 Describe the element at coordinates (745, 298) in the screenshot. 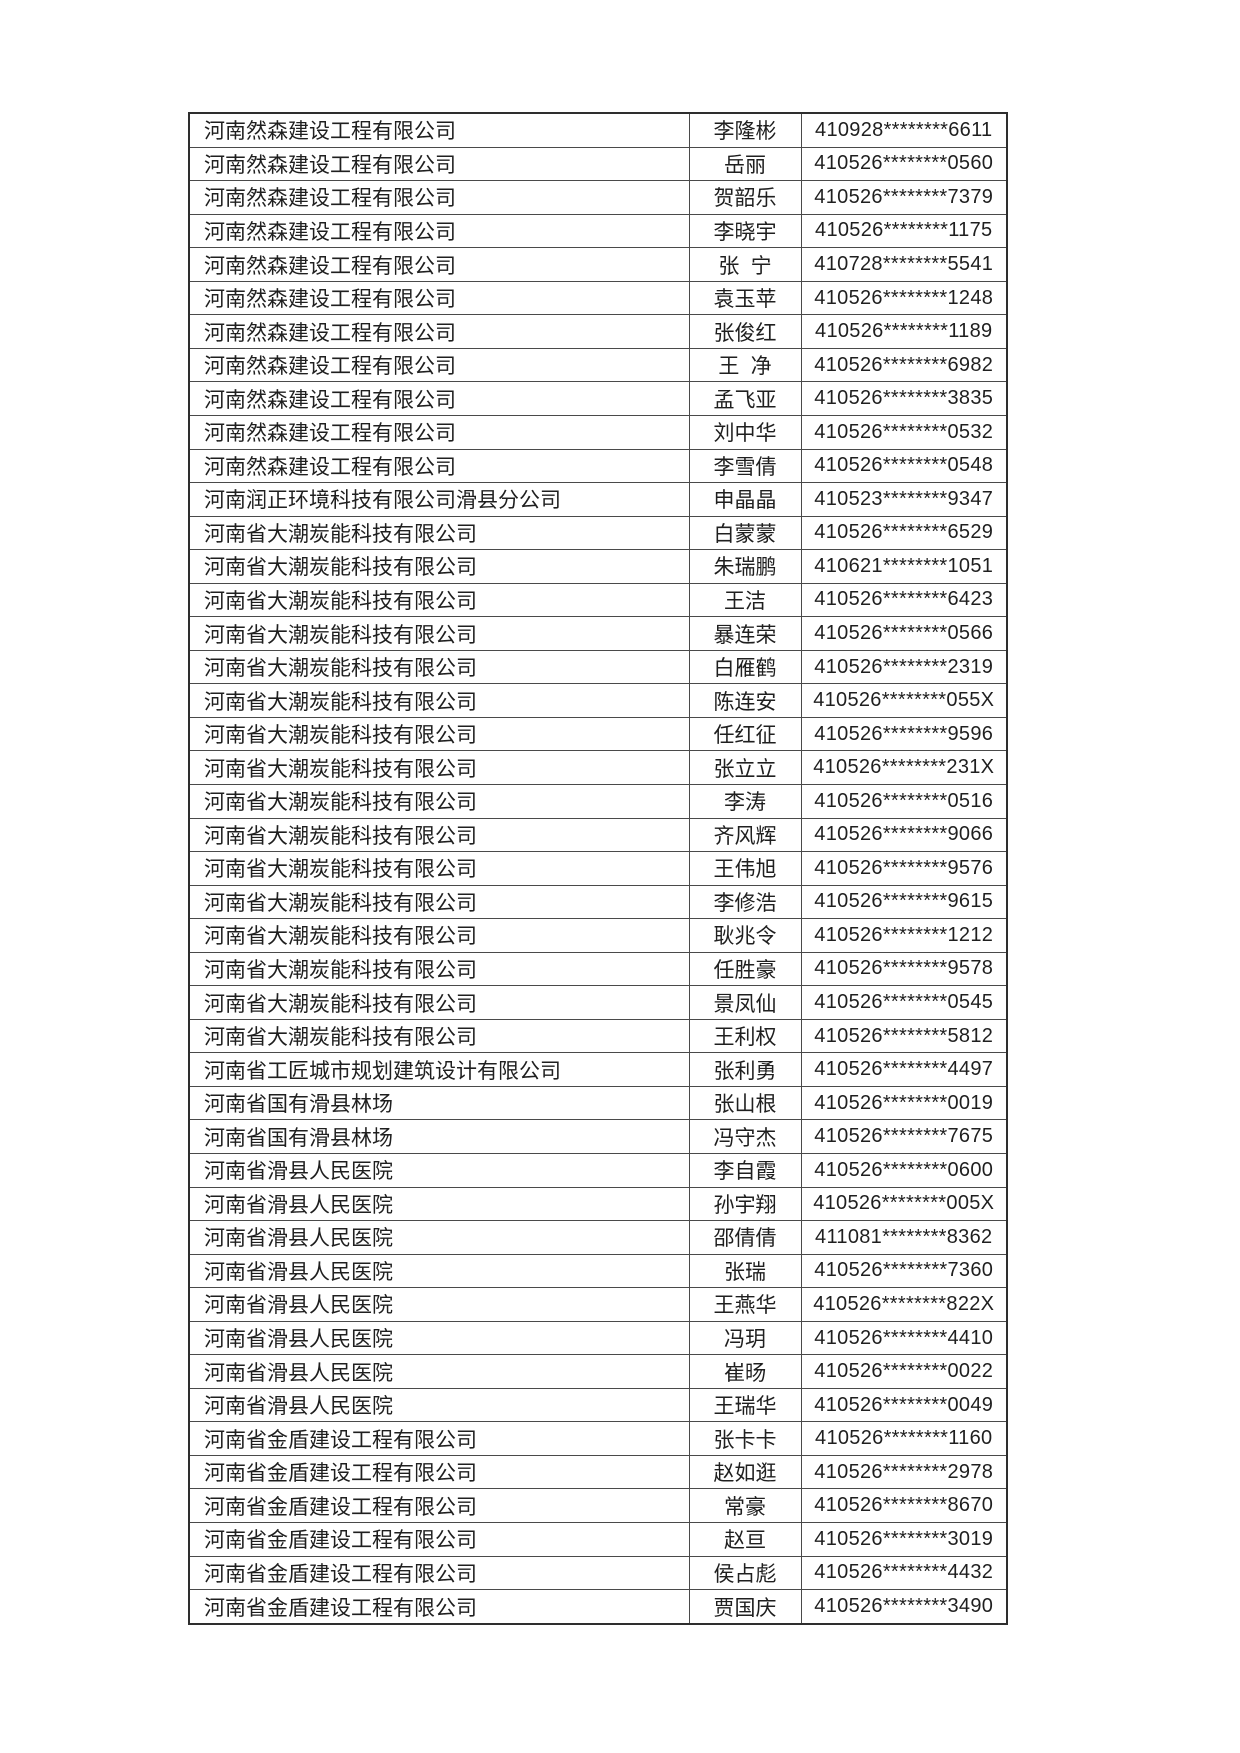

I see `person-name-cell: 袁玉苹` at that location.